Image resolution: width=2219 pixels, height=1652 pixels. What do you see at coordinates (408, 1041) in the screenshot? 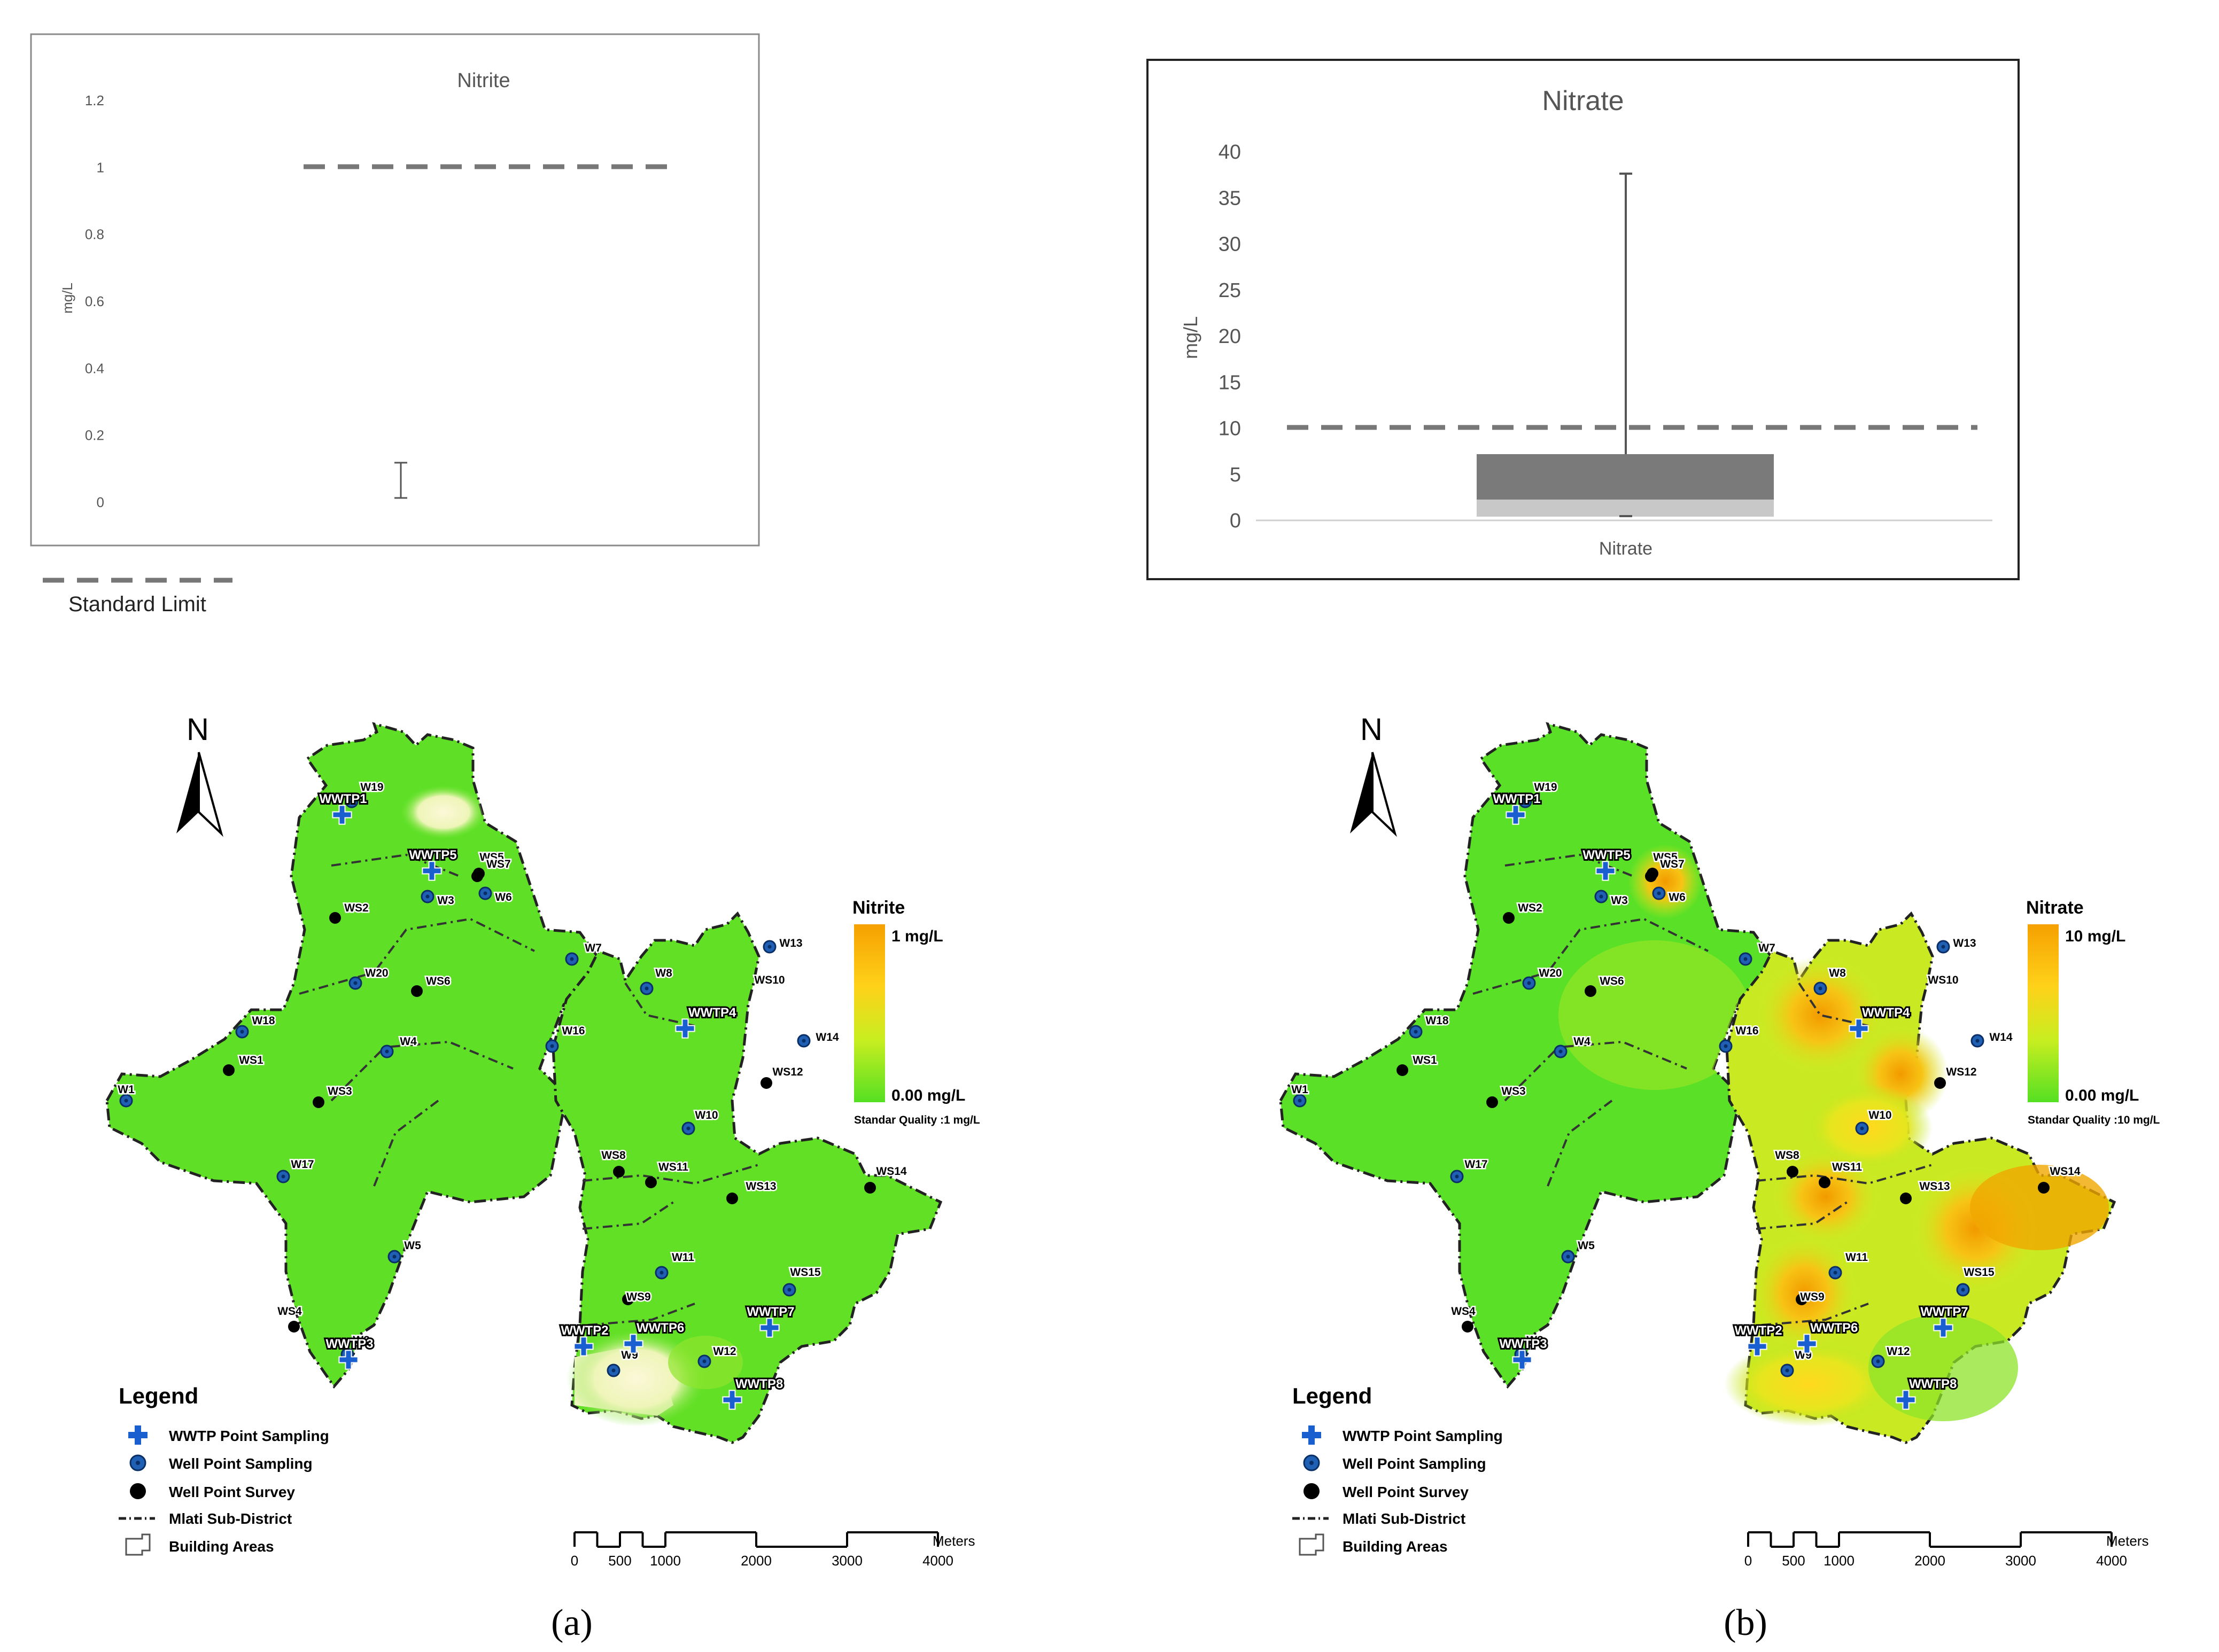
I see `nitrite-map-point-label: W4` at bounding box center [408, 1041].